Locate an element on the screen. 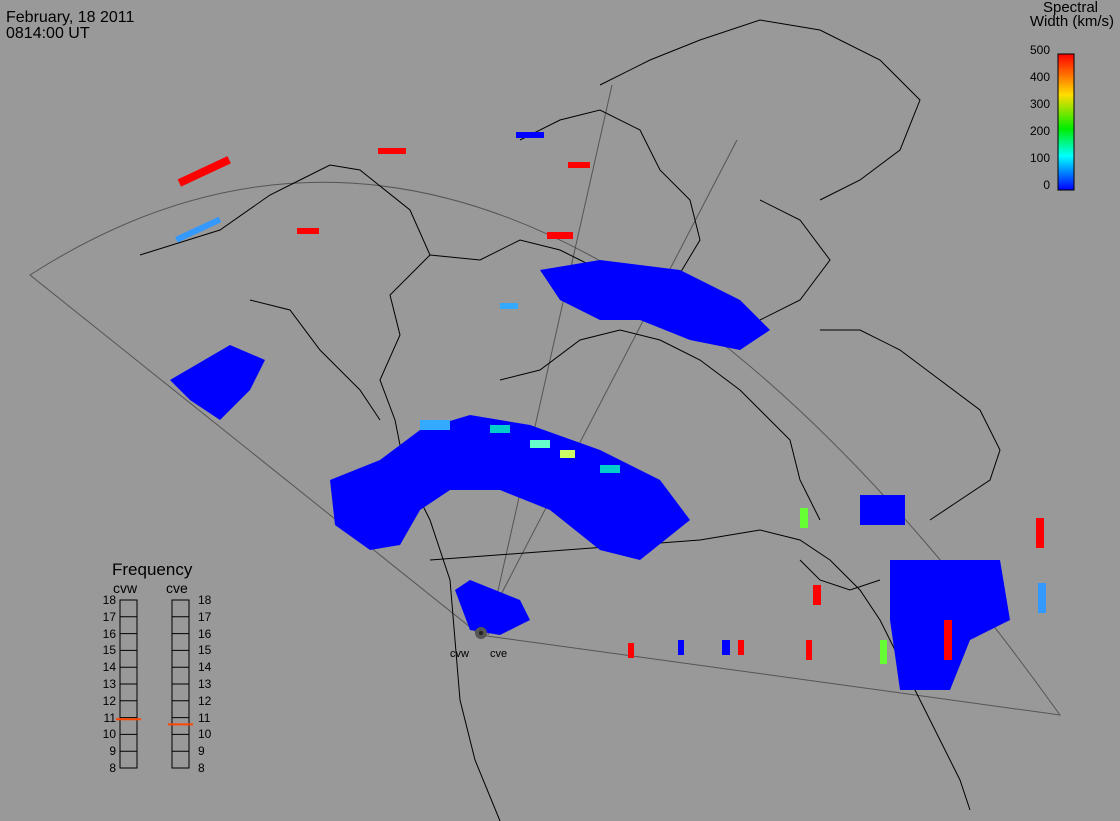 The height and width of the screenshot is (821, 1120). colorbar-tick-100: 100 is located at coordinates (1039, 158).